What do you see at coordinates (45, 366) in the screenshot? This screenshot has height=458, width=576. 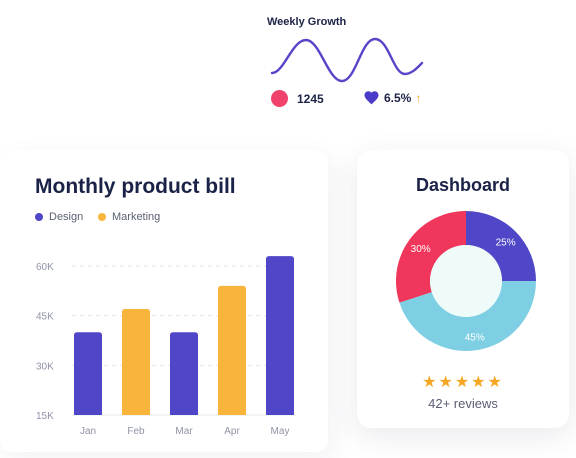 I see `y-tick-label: 30K` at bounding box center [45, 366].